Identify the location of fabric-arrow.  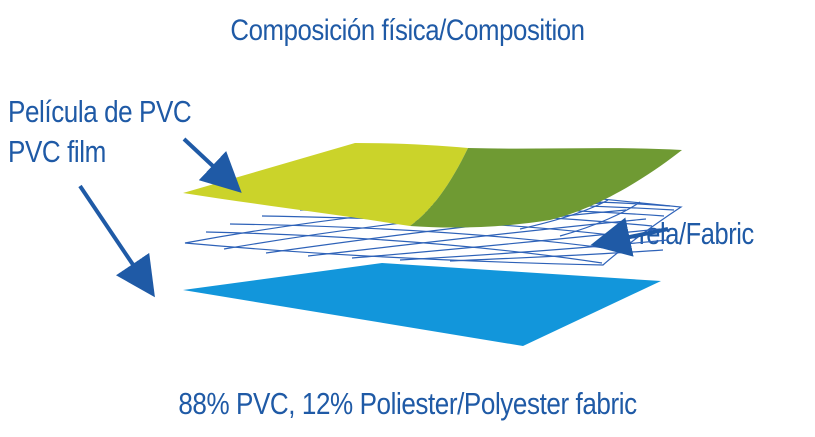
(629, 237).